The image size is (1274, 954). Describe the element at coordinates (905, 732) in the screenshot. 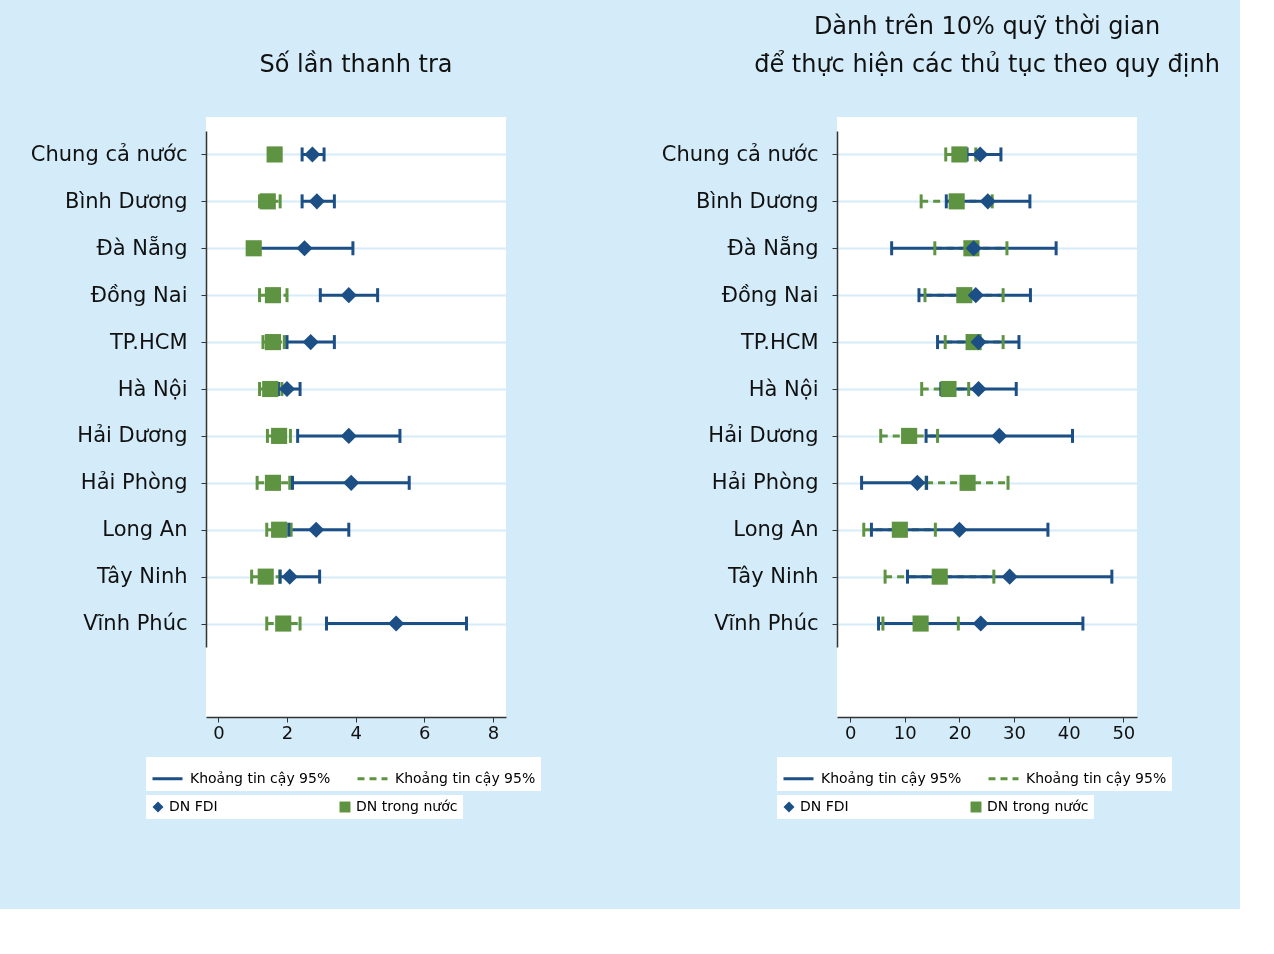

I see `x-tick-label: 10` at that location.